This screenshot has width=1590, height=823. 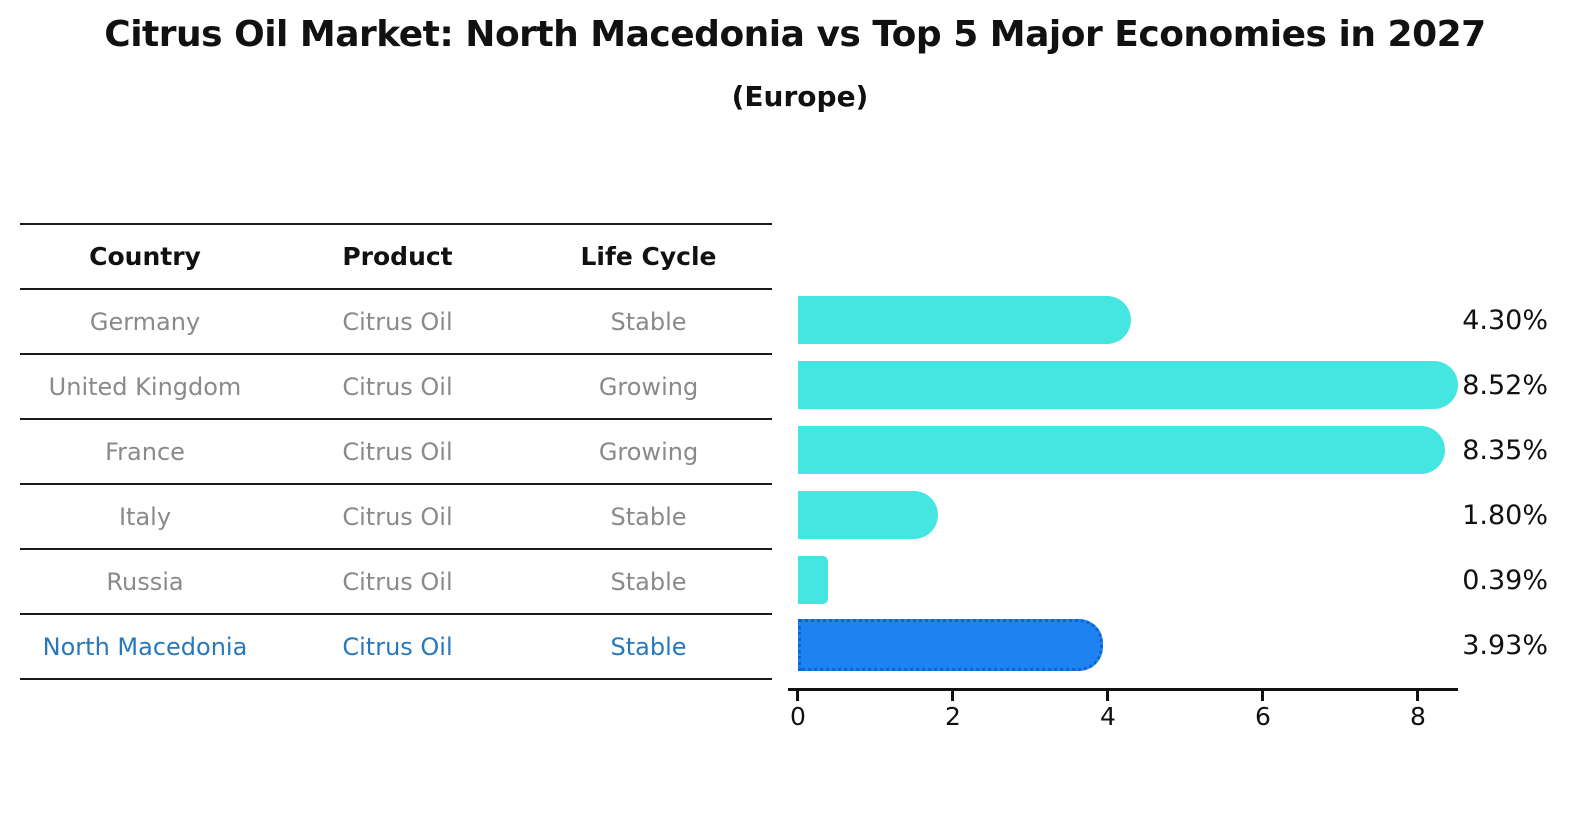 What do you see at coordinates (145, 256) in the screenshot?
I see `header-country: Country` at bounding box center [145, 256].